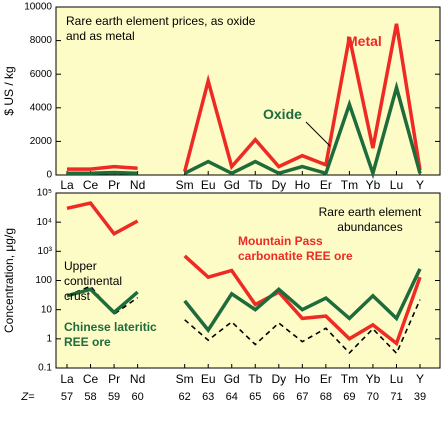 This screenshot has width=446, height=426. I want to click on atomic-number: 63, so click(208, 397).